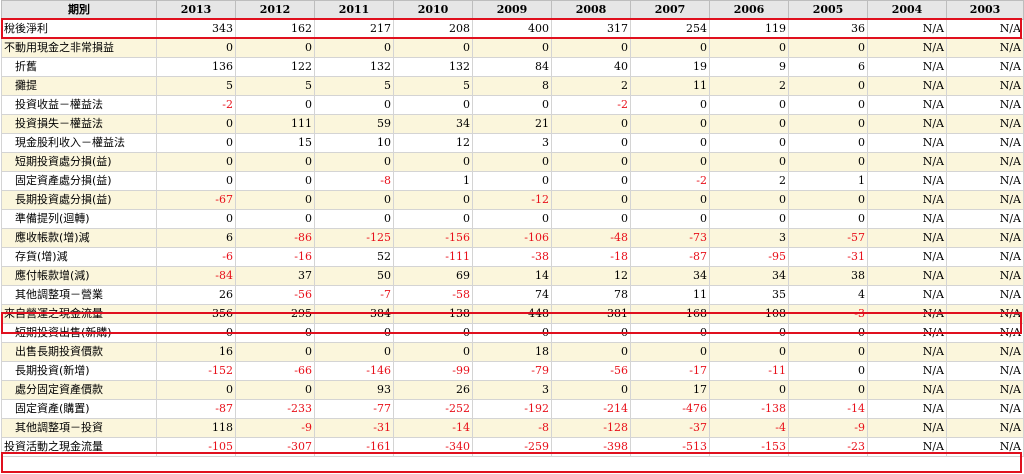  What do you see at coordinates (79, 257) in the screenshot?
I see `row-label: 存貨(增)減` at bounding box center [79, 257].